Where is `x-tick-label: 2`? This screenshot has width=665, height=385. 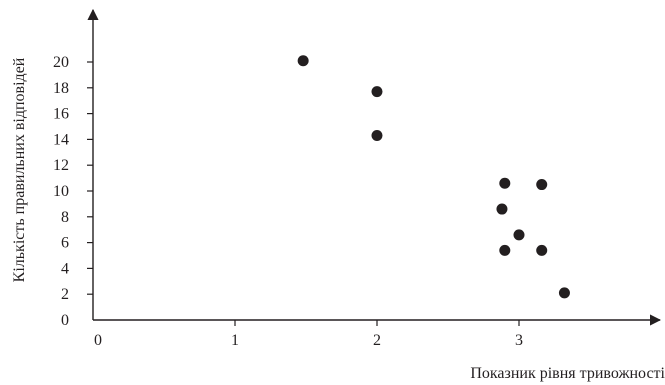
x-tick-label: 2 is located at coordinates (377, 340).